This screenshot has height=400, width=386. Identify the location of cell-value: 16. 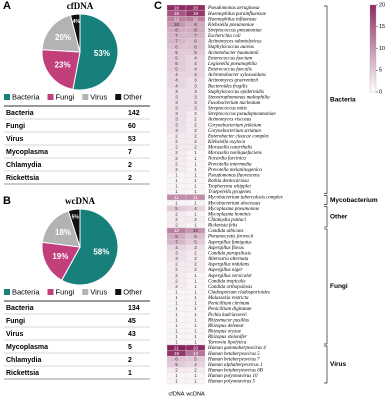
(177, 13).